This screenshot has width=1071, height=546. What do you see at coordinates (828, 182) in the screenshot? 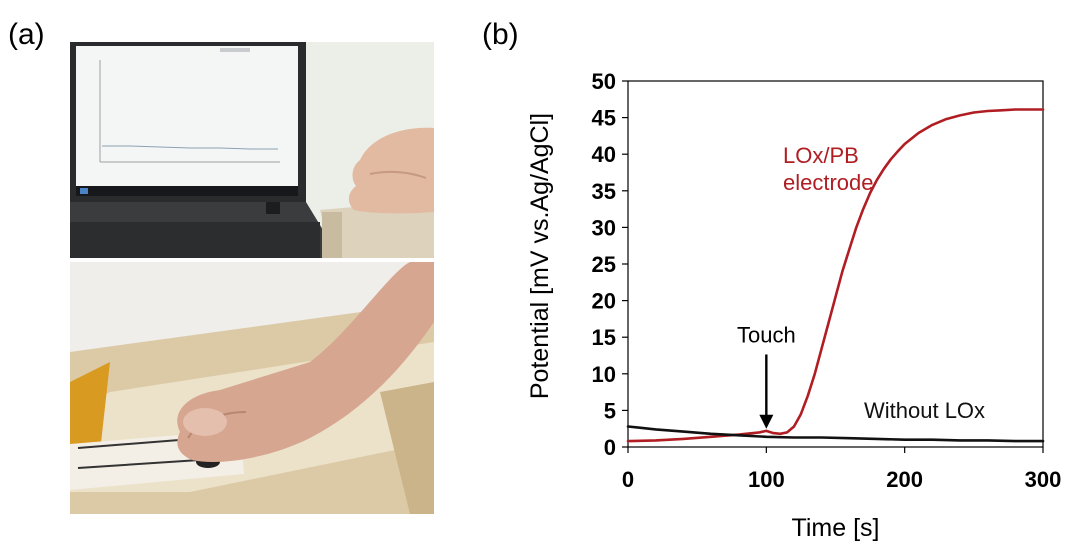
I see `series-label-lox-pb: electrode` at bounding box center [828, 182].